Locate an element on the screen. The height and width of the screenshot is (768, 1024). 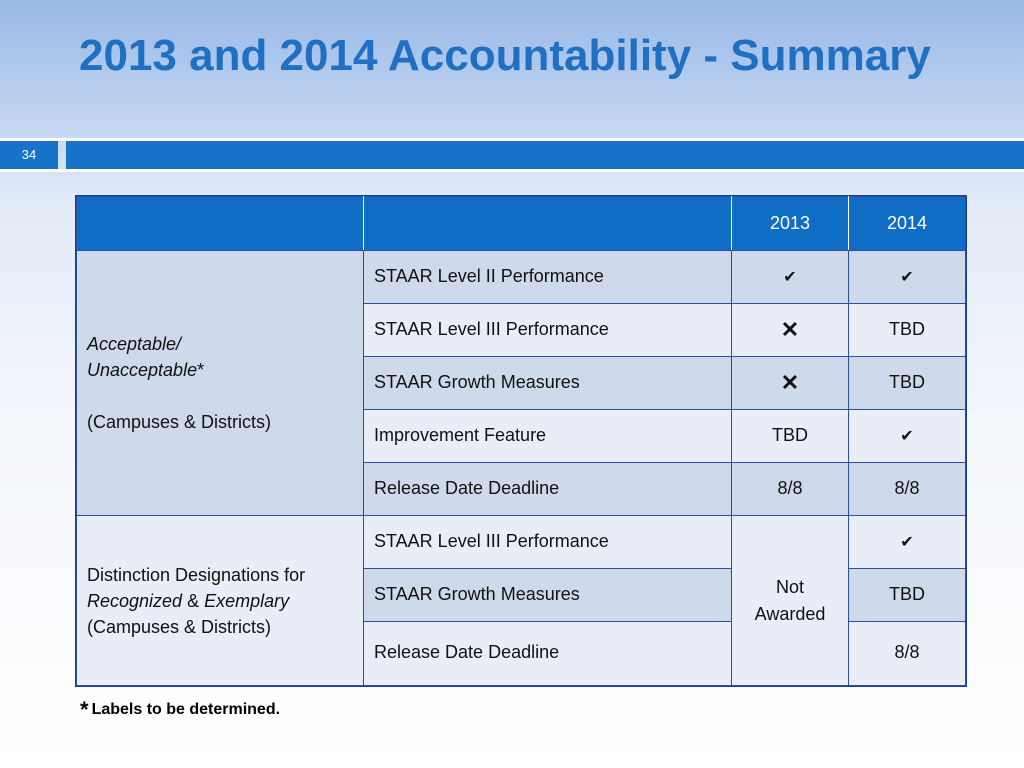
header-category is located at coordinates (220, 223).